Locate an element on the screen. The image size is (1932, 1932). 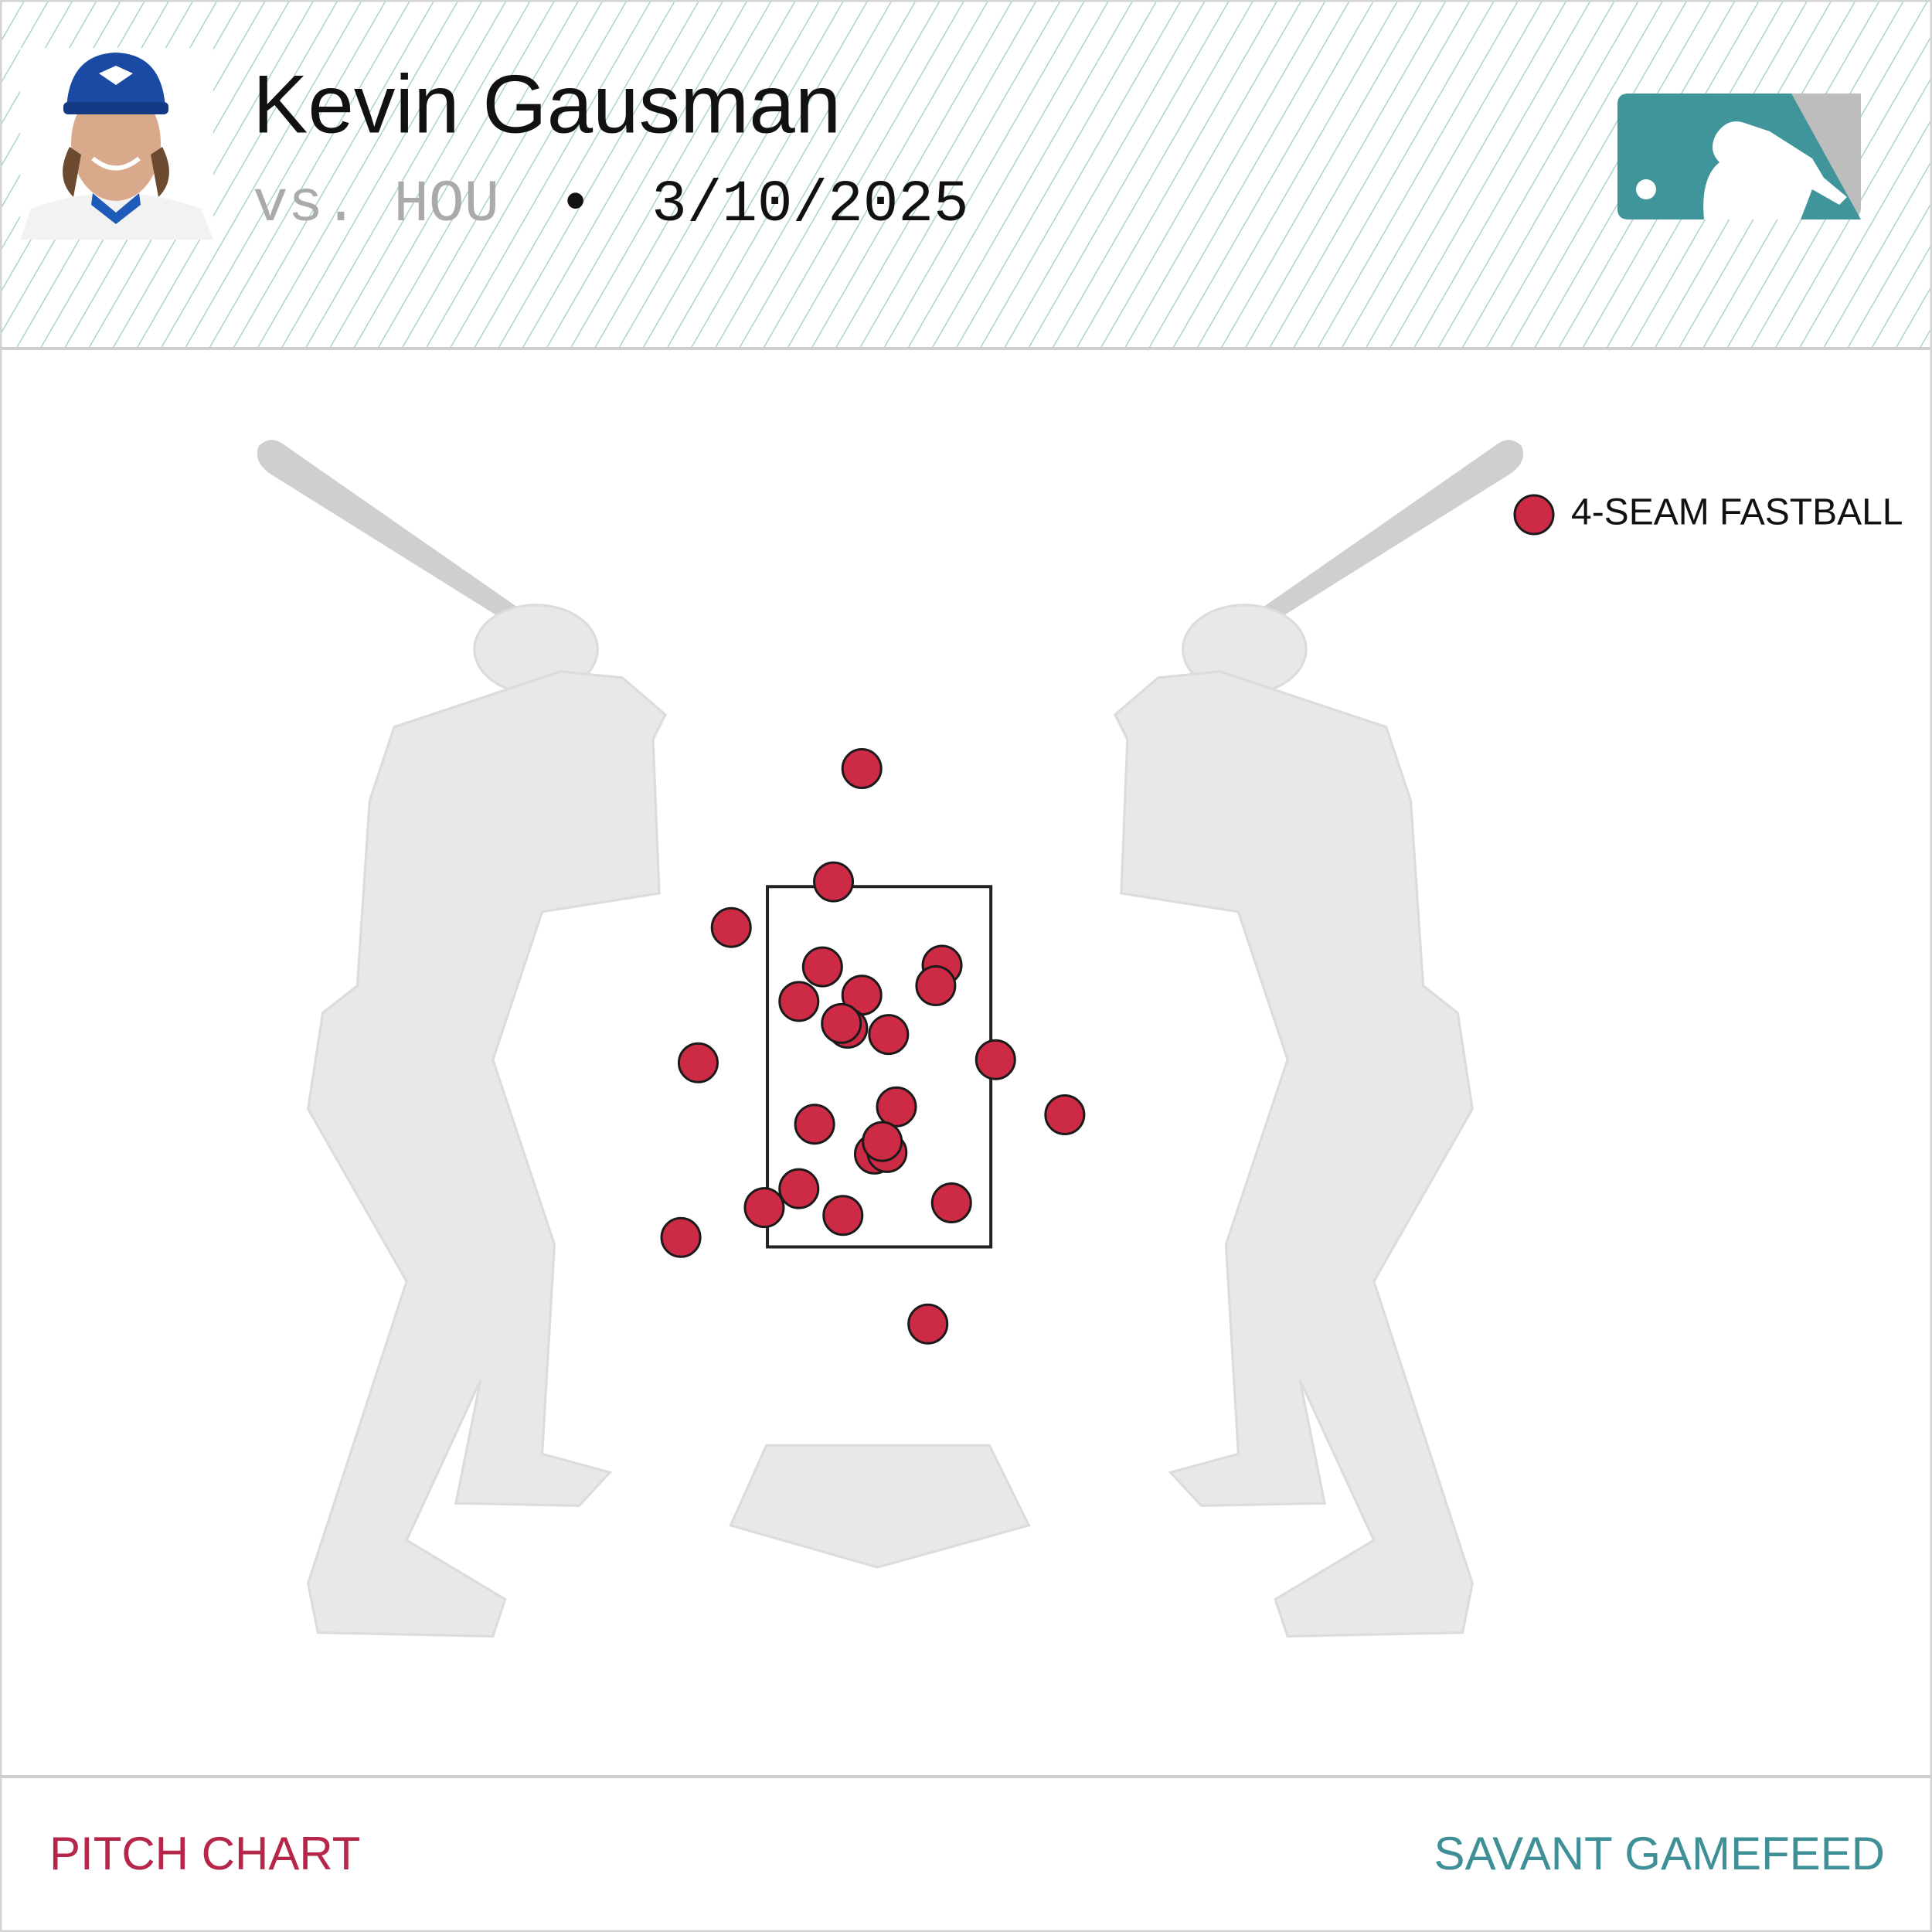
player-name: Kevin Gausman is located at coordinates (547, 104).